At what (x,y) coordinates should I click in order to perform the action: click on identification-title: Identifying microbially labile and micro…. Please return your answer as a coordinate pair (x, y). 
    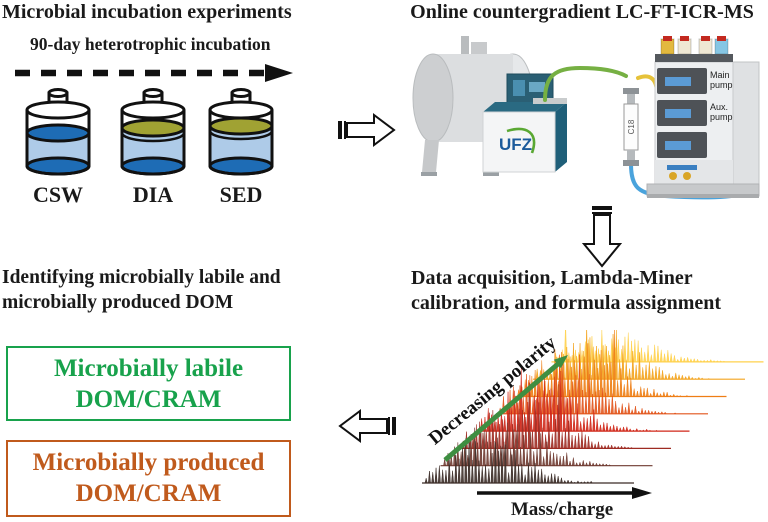
    Looking at the image, I should click on (141, 290).